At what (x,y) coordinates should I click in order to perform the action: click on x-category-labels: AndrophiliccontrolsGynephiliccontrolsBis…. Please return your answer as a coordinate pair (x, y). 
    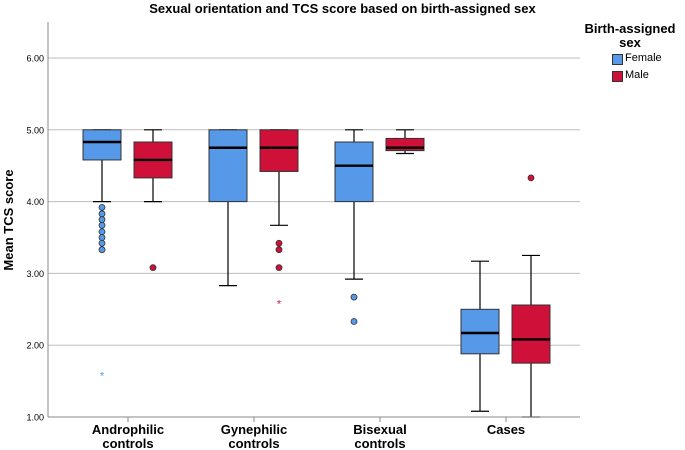
    Looking at the image, I should click on (308, 433).